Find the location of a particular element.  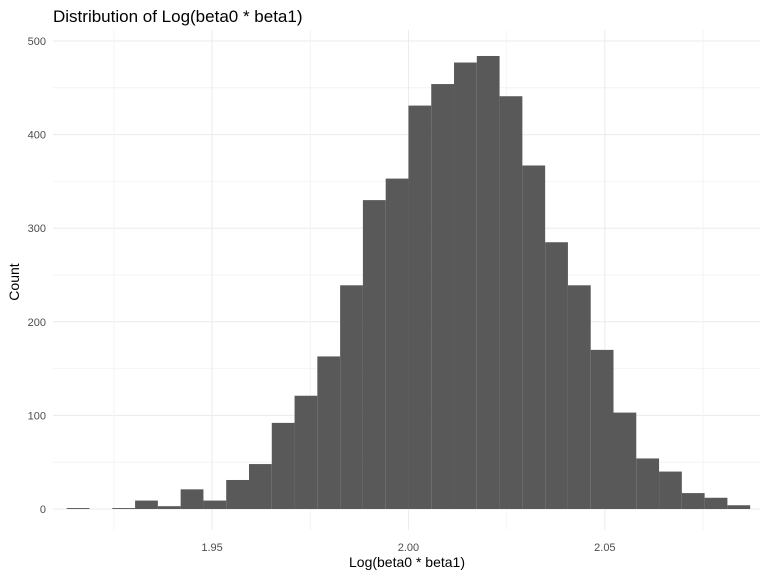

x-tick-label: 1.95 is located at coordinates (211, 548).